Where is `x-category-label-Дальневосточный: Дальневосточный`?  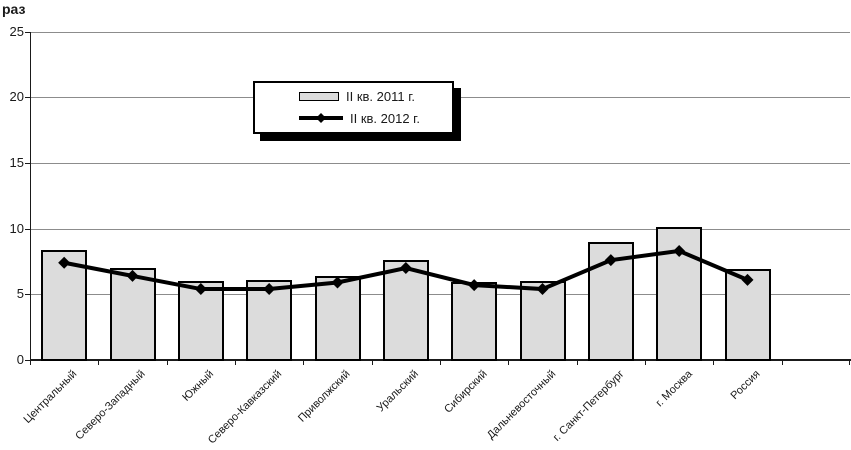 x-category-label-Дальневосточный: Дальневосточный is located at coordinates (521, 405).